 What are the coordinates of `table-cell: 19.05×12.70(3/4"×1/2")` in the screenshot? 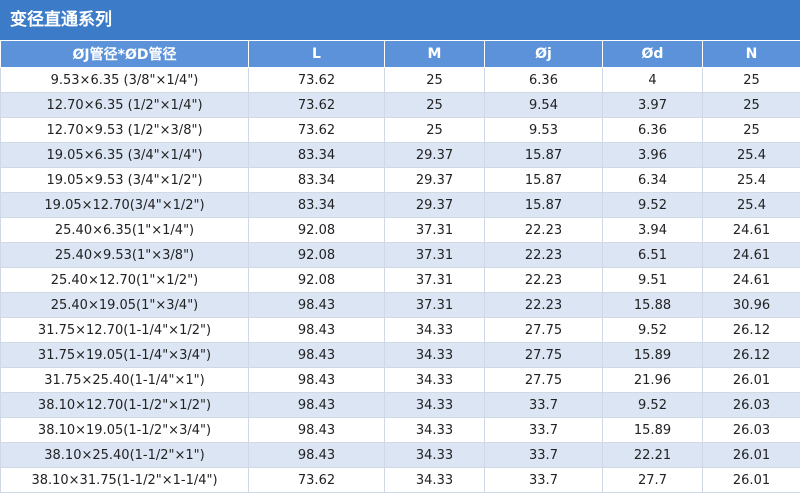 It's located at (125, 205).